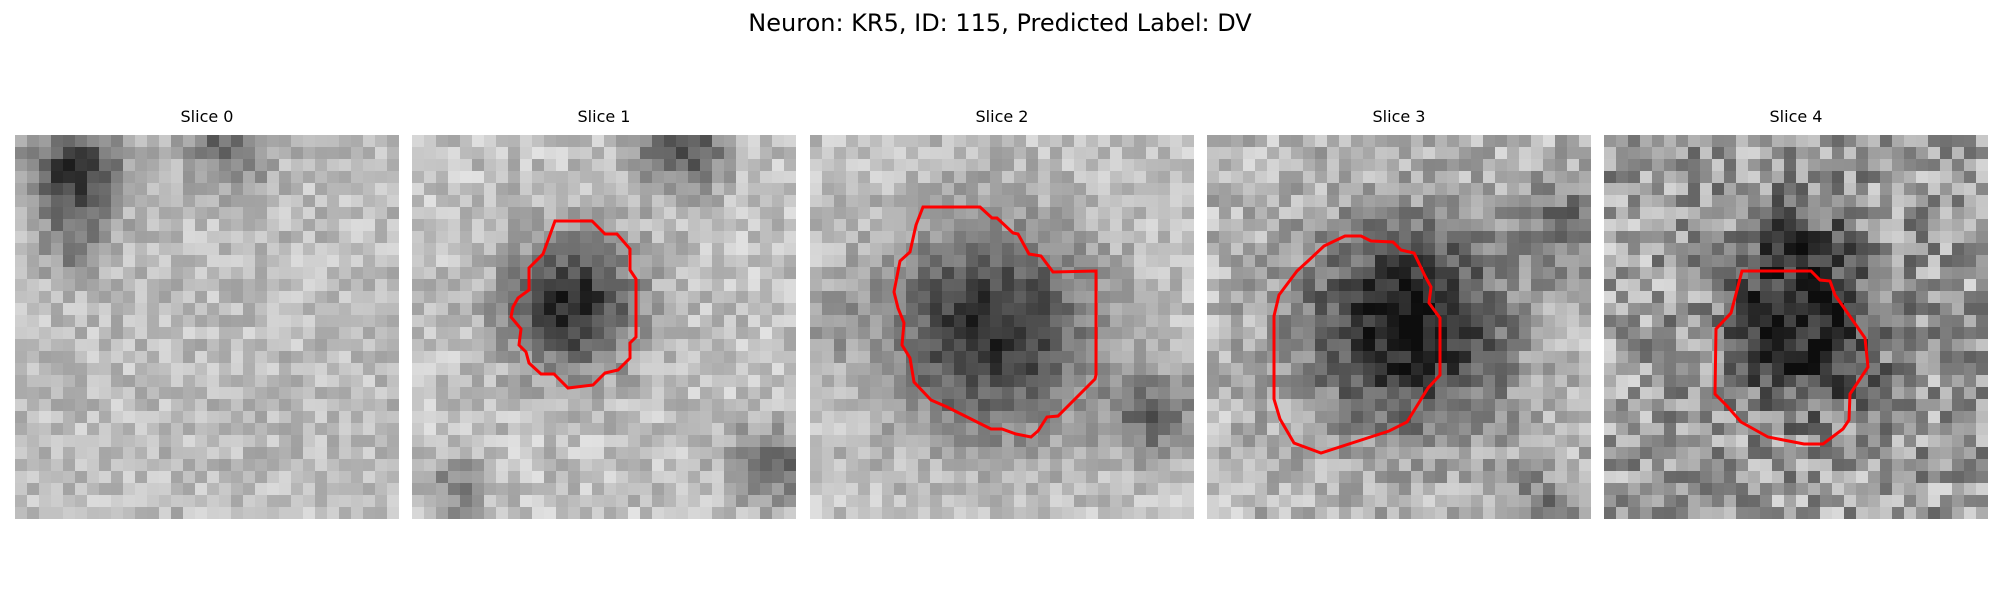  I want to click on slice-title-4: Slice 4, so click(1796, 116).